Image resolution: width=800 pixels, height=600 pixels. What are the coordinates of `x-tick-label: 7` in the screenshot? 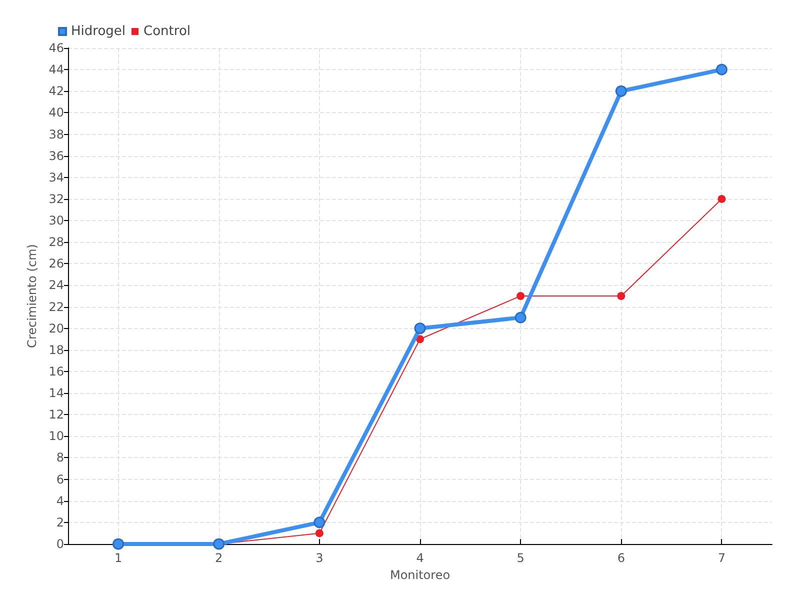 It's located at (722, 558).